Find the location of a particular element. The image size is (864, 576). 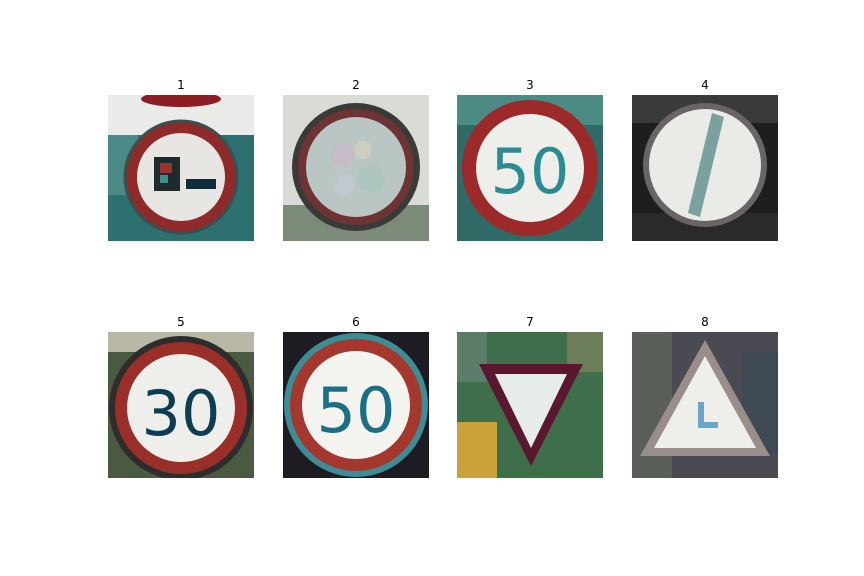

panel-title-2: 2 is located at coordinates (356, 85).